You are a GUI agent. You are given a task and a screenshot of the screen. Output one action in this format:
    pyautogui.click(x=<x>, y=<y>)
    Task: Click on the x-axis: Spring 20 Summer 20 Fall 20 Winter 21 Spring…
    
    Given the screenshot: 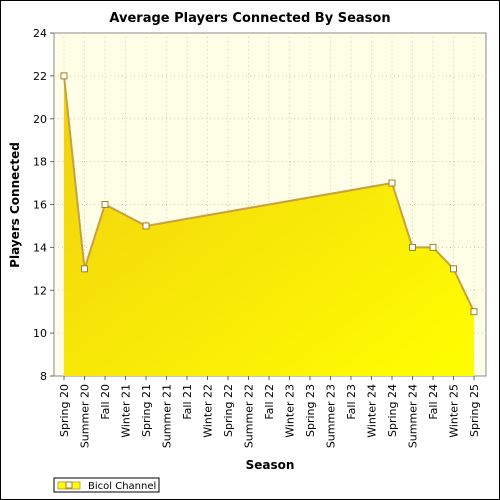 What is the action you would take?
    pyautogui.click(x=269, y=412)
    